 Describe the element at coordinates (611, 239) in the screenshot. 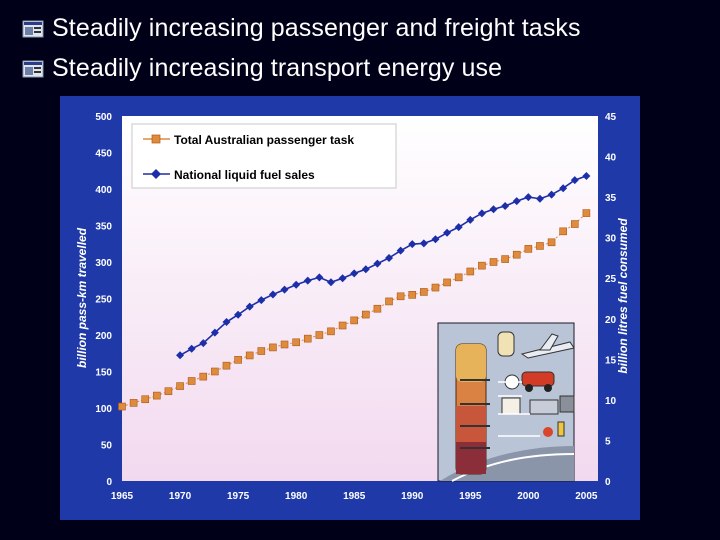

I see `y2-tick-label: 30` at that location.